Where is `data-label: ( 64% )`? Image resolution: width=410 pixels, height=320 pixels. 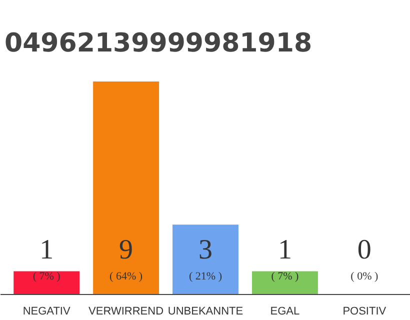 data-label: ( 64% ) is located at coordinates (126, 276).